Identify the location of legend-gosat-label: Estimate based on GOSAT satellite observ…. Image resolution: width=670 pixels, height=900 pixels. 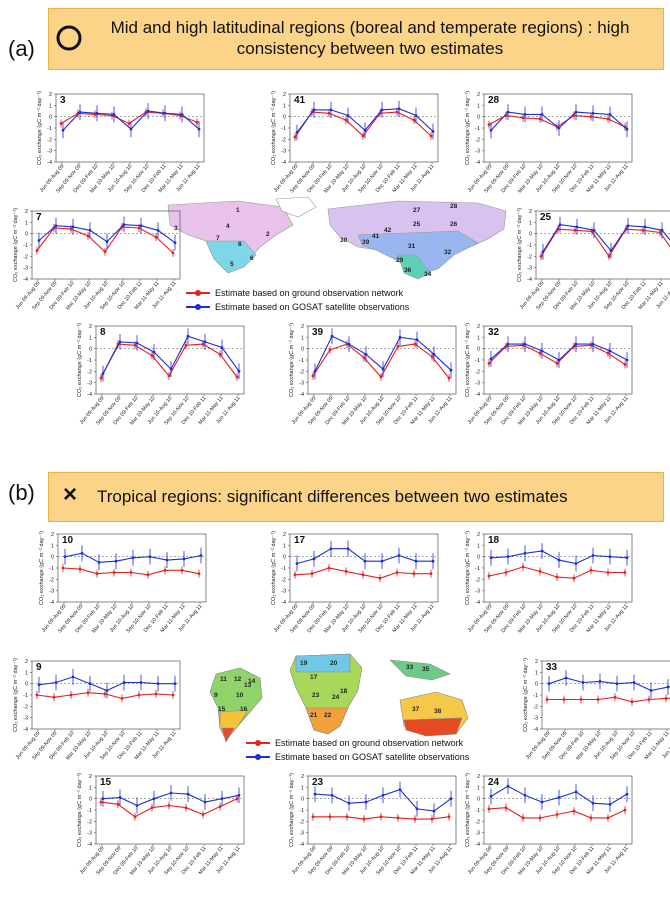
(312, 307).